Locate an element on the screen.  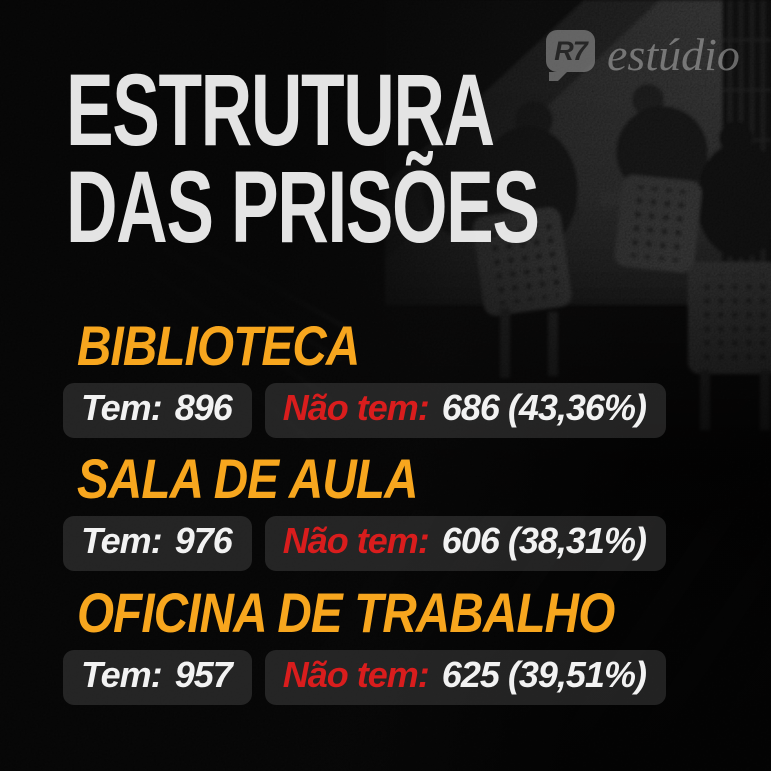
title-line-2: DAS PRISÕES is located at coordinates (303, 207).